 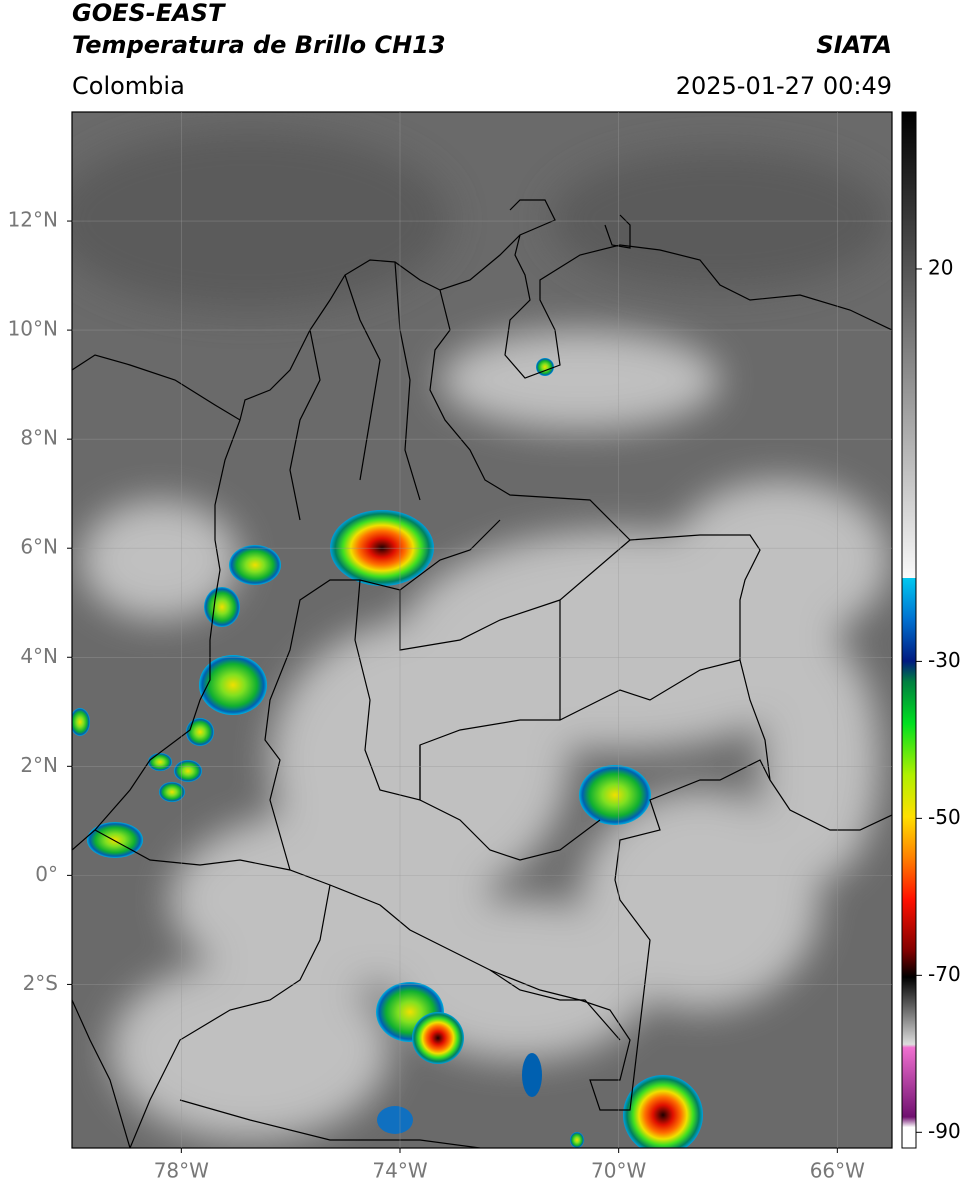 What do you see at coordinates (39, 656) in the screenshot?
I see `y-tick-label: 4°N` at bounding box center [39, 656].